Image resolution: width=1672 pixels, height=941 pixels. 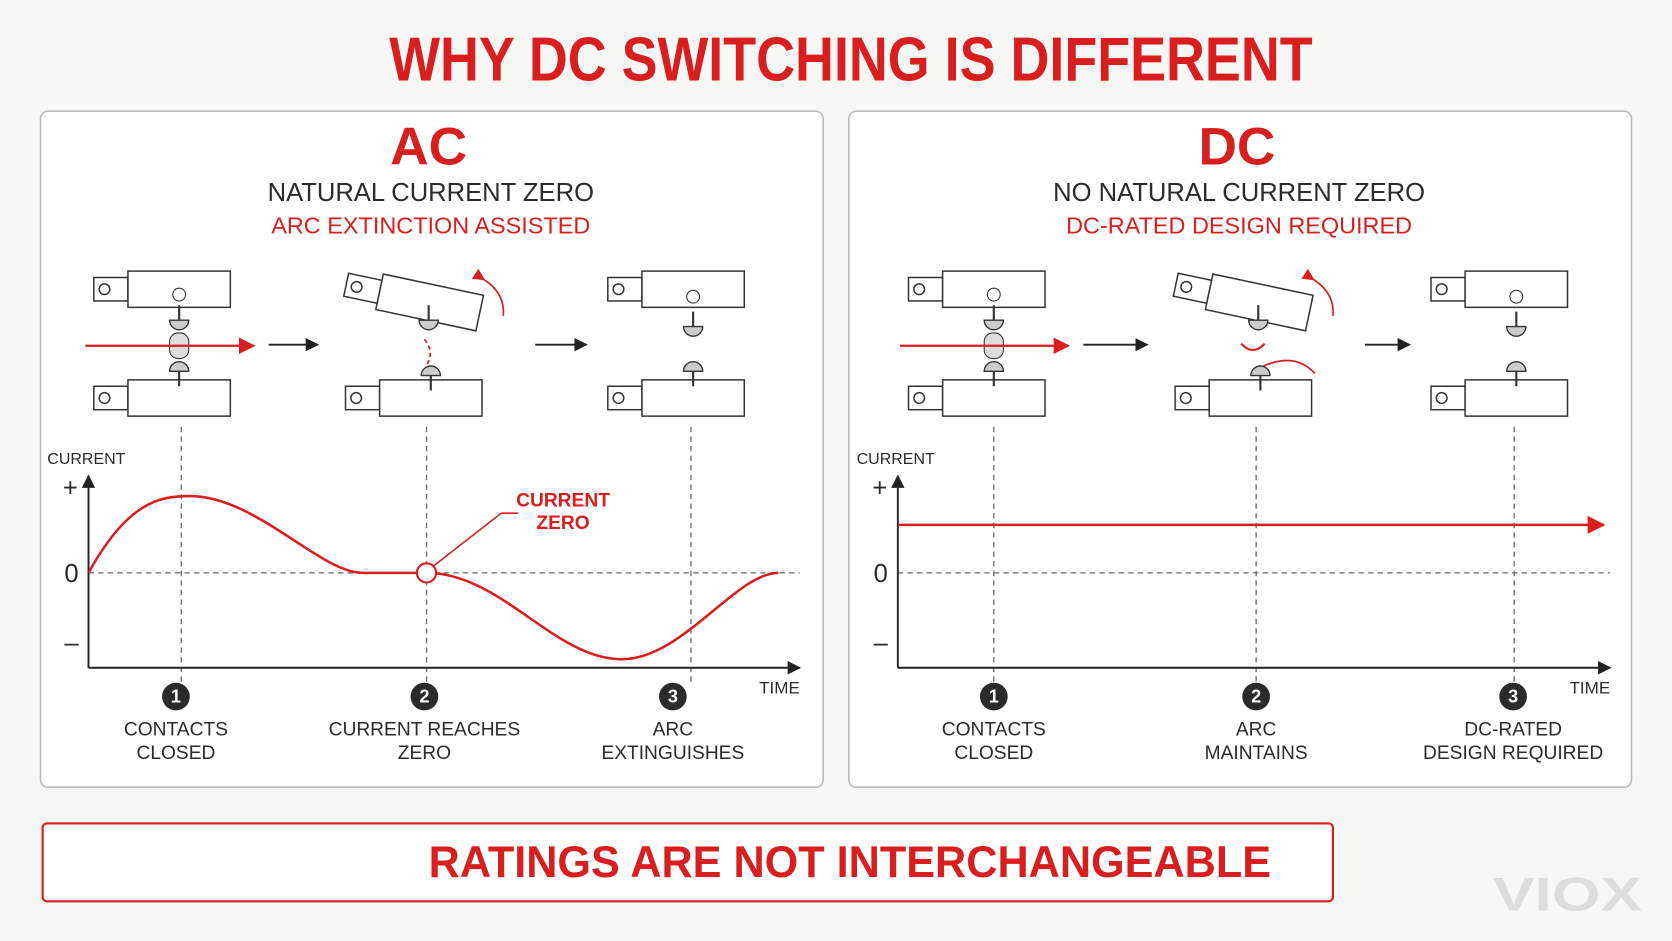 What do you see at coordinates (672, 753) in the screenshot?
I see `step-label: EXTINGUISHES` at bounding box center [672, 753].